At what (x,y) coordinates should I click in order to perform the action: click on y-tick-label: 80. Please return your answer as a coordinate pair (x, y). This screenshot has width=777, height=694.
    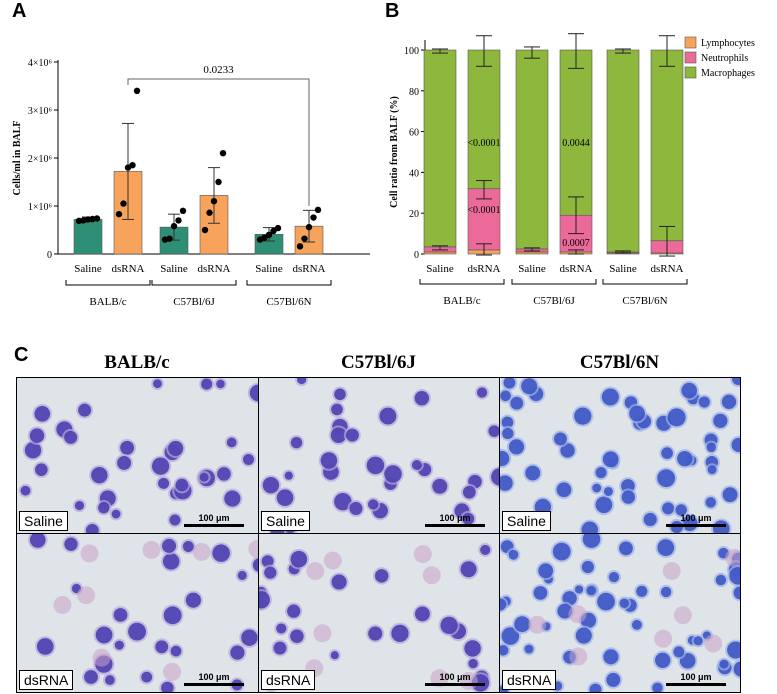
    Looking at the image, I should click on (414, 92).